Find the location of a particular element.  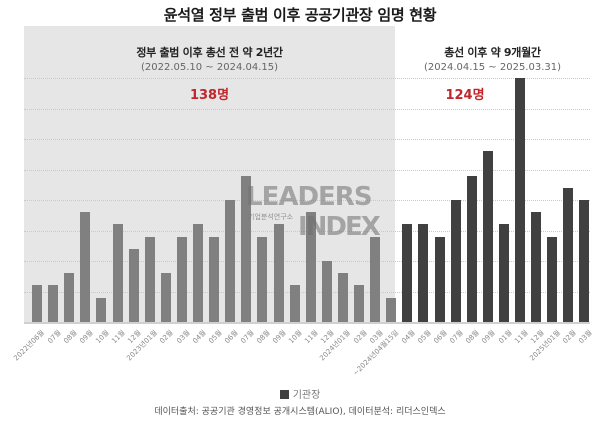

period-total-pre: 138명 is located at coordinates (209, 95).